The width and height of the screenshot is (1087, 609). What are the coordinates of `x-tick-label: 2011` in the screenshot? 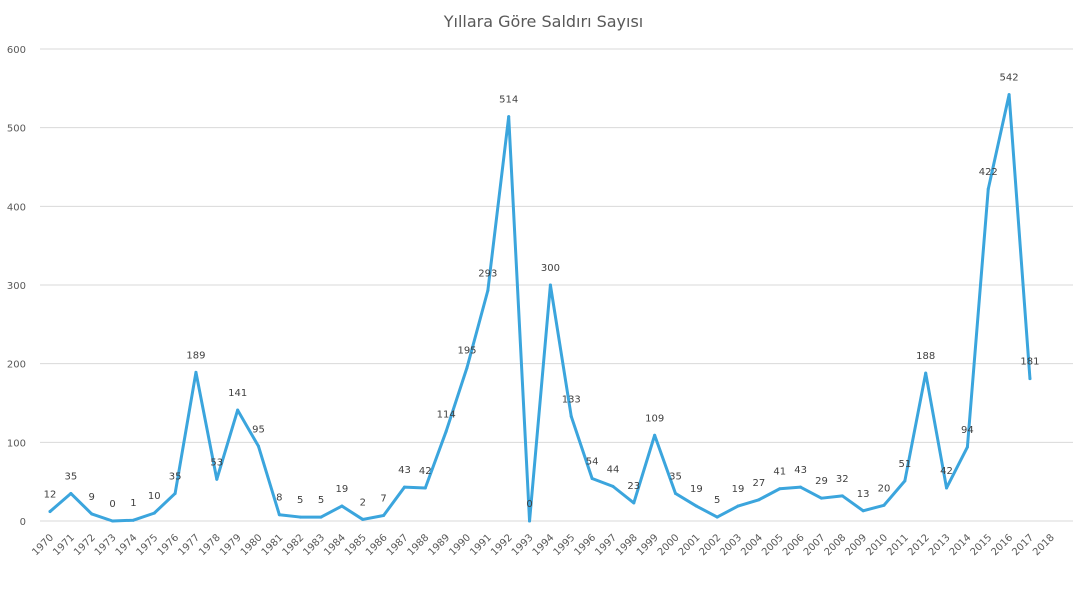 It's located at (898, 545).